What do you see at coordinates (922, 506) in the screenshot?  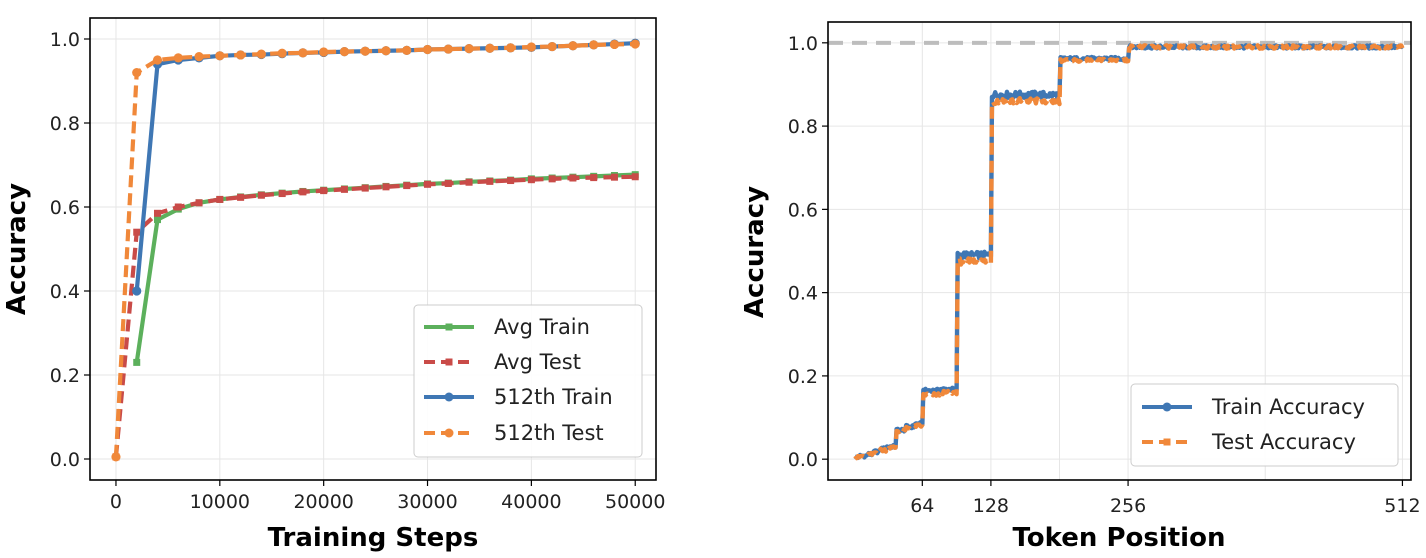 I see `right-x-tick-label: 64` at bounding box center [922, 506].